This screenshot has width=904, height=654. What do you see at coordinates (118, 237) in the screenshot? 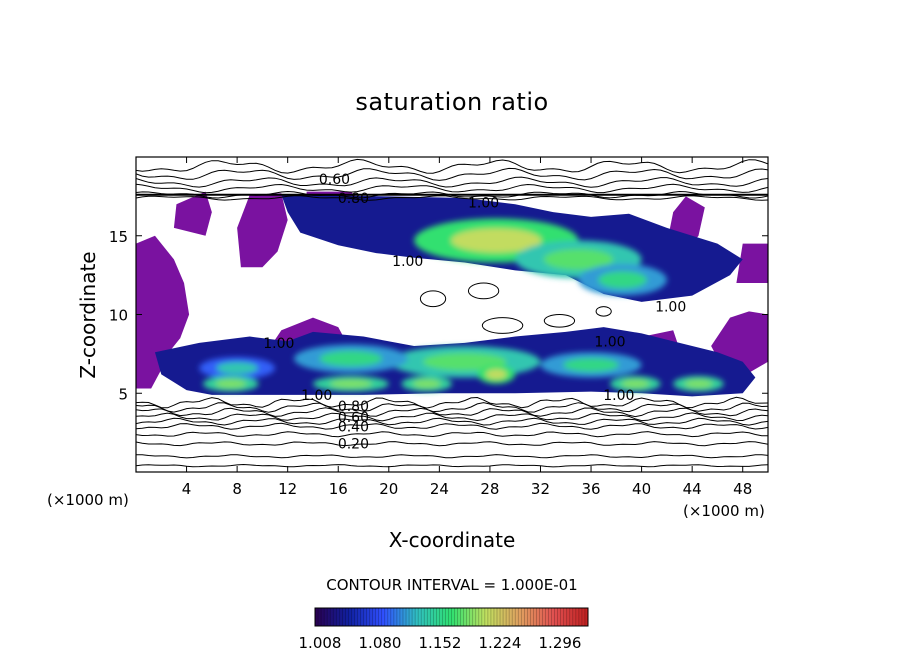
I see `y-tick-label: 15` at bounding box center [118, 237].